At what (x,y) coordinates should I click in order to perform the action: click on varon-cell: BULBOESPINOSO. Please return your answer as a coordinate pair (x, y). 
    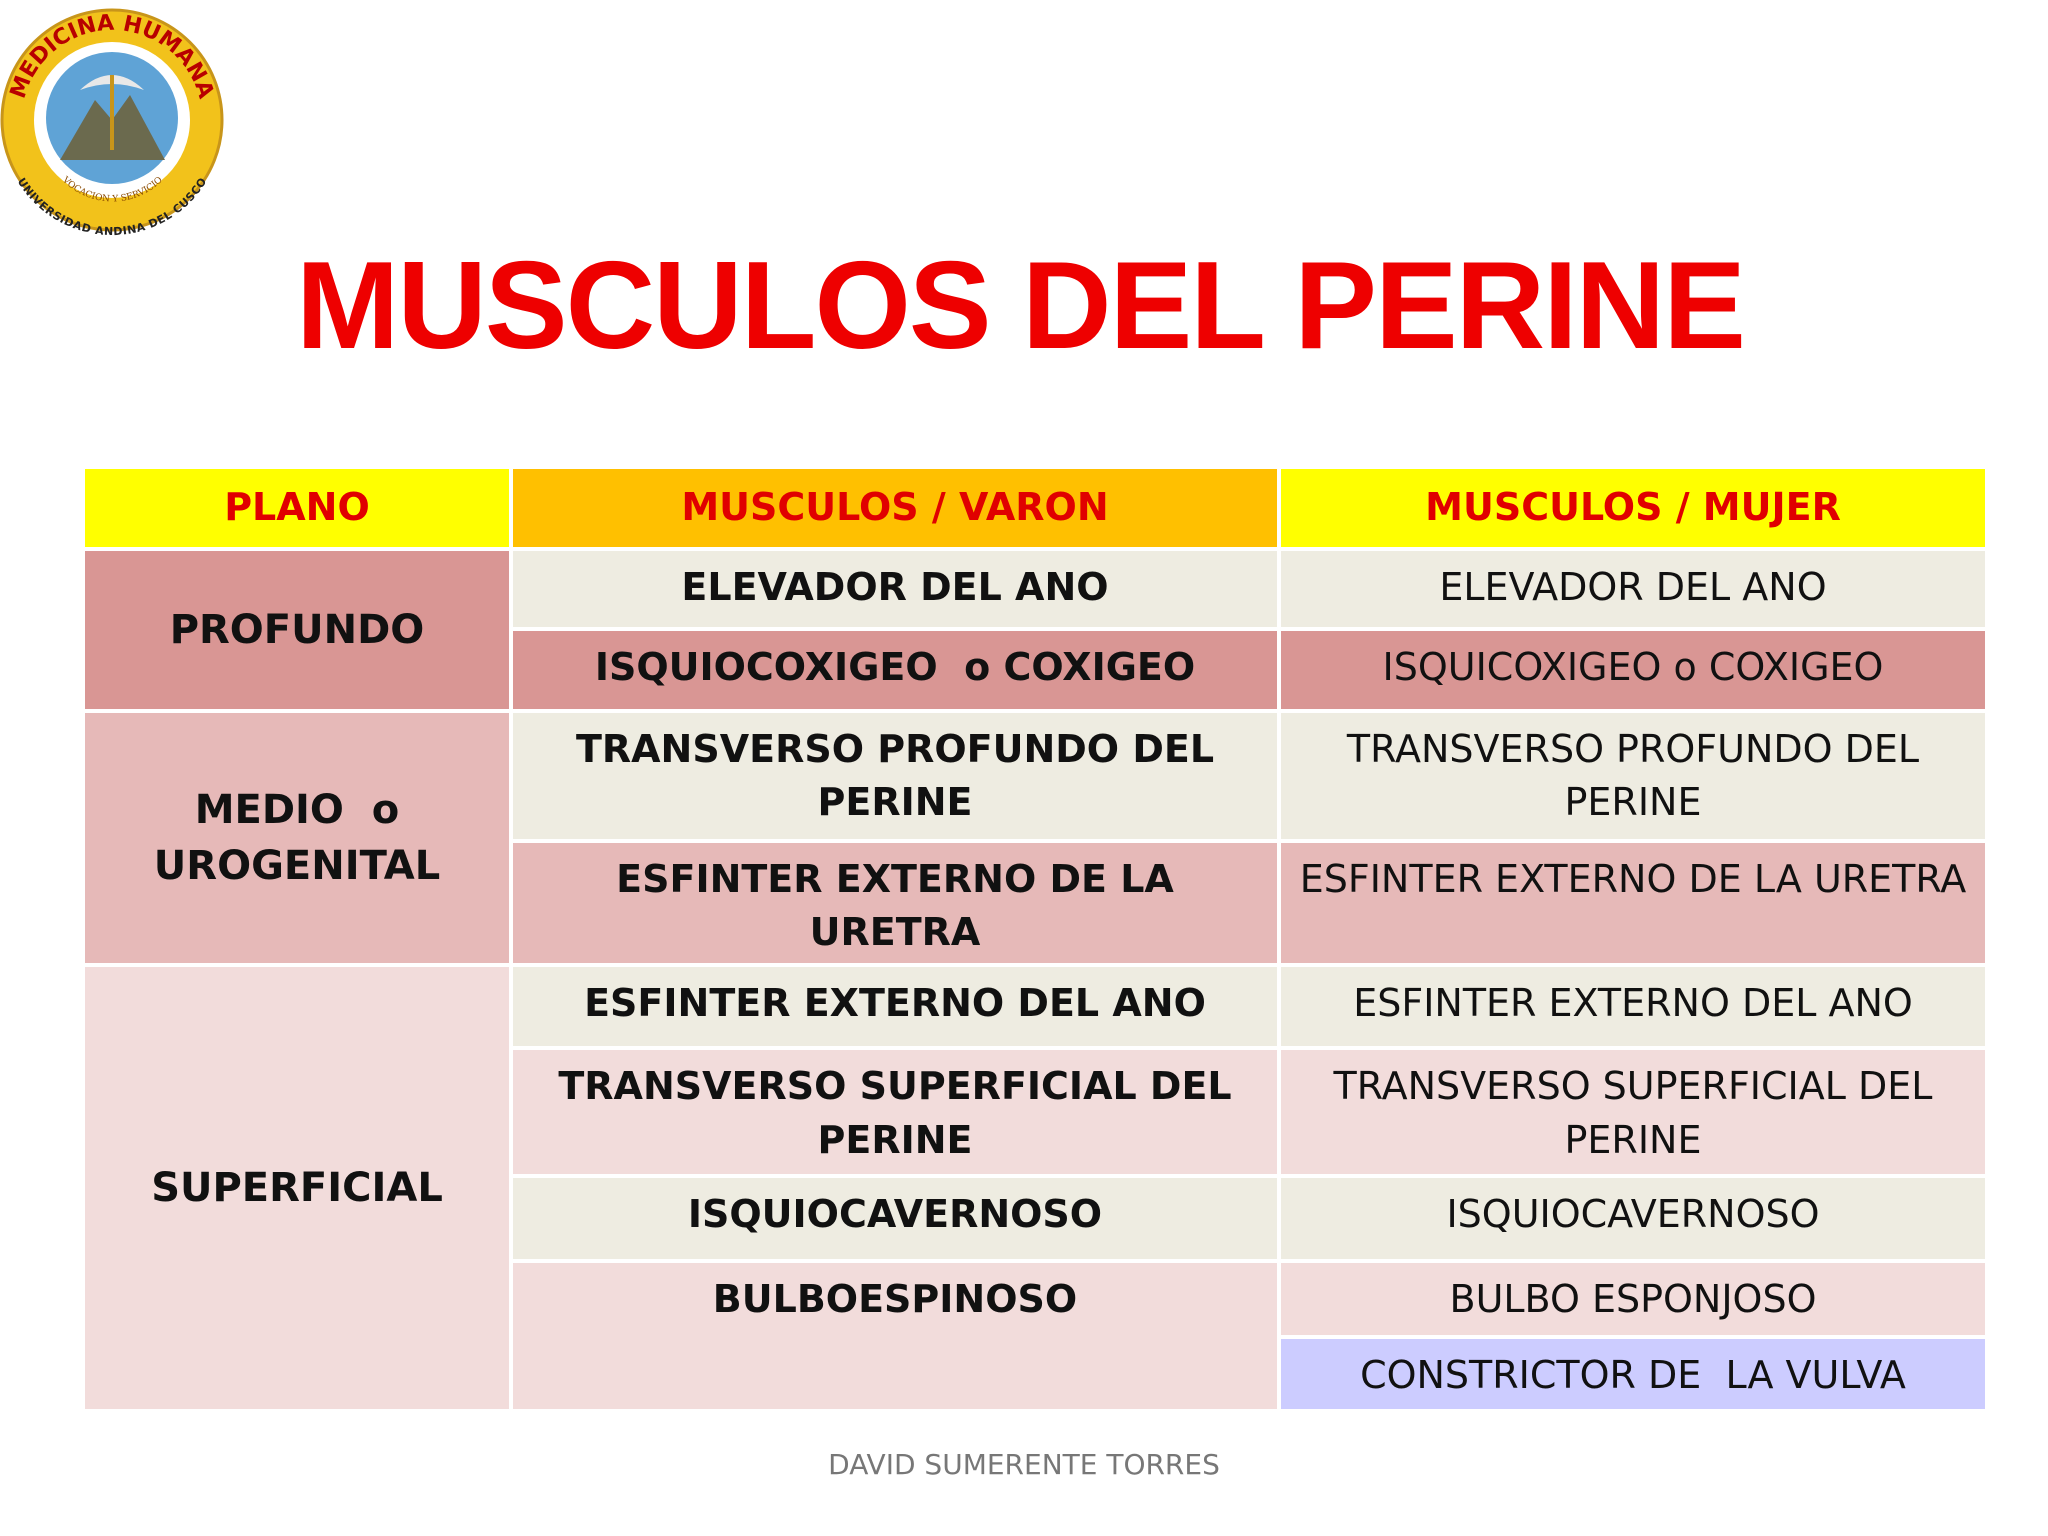
    Looking at the image, I should click on (895, 1336).